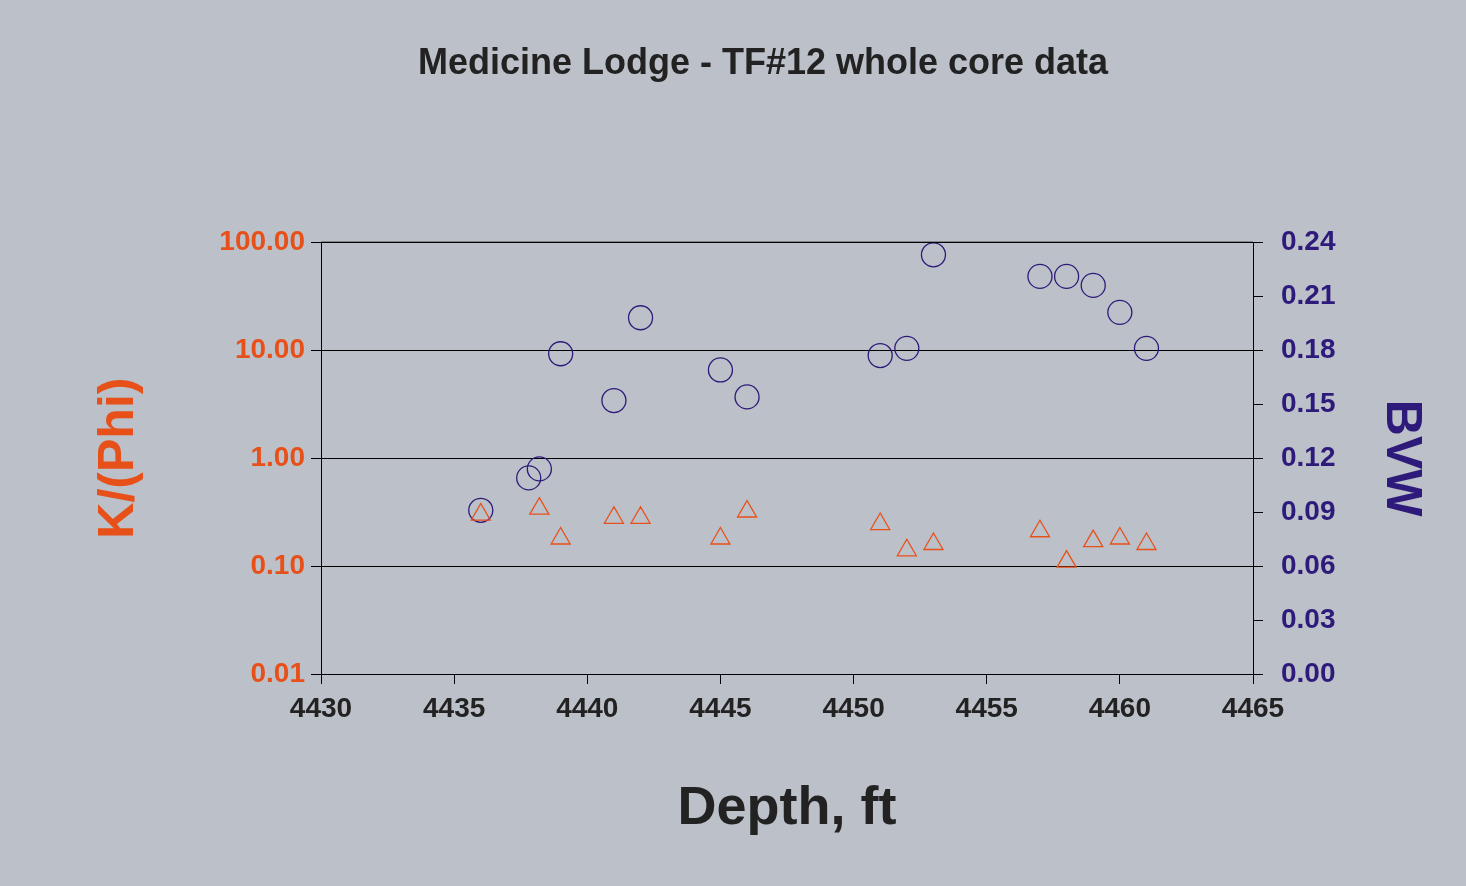  Describe the element at coordinates (763, 61) in the screenshot. I see `chart-title: Medicine Lodge - TF#12 whole core data` at that location.